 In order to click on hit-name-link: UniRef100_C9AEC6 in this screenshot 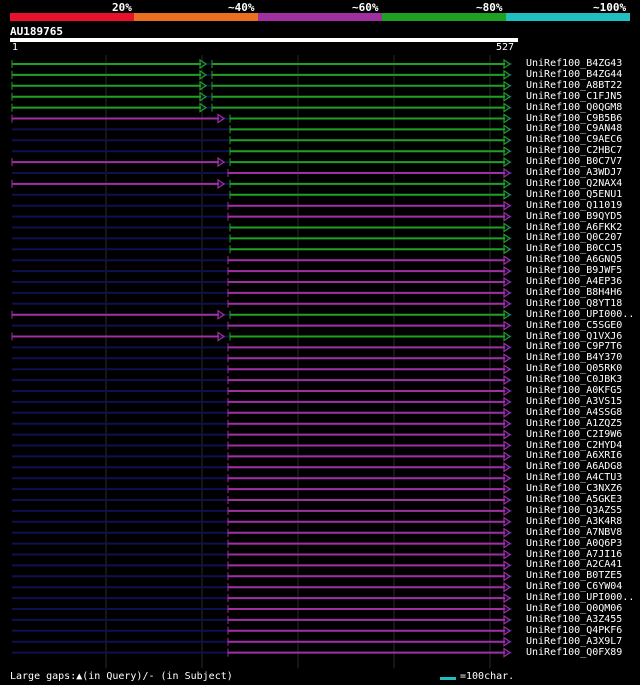, I will do `click(574, 140)`.